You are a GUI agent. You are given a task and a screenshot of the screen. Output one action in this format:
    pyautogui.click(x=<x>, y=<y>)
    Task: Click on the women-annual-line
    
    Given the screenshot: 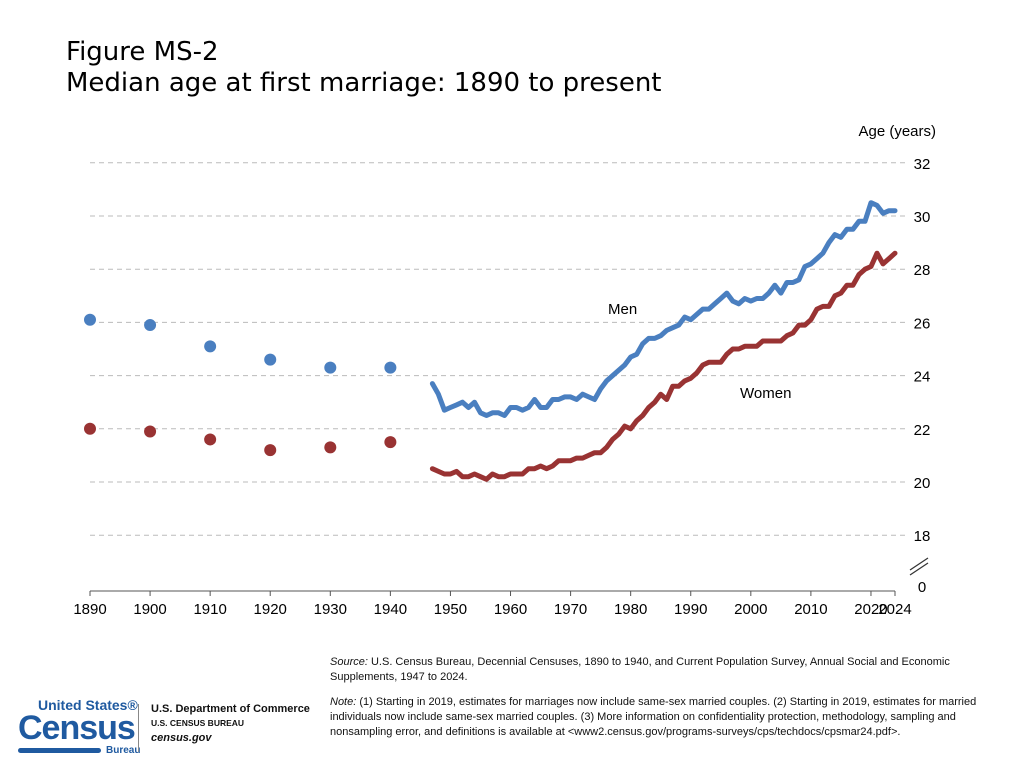 What is the action you would take?
    pyautogui.click(x=663, y=366)
    